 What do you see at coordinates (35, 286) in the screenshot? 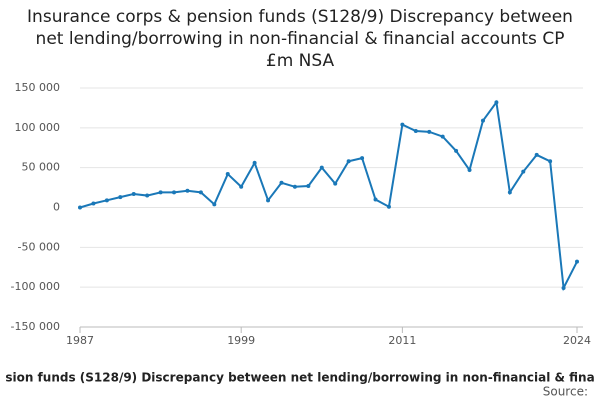
I see `y-tick-label: -100 000` at bounding box center [35, 286].